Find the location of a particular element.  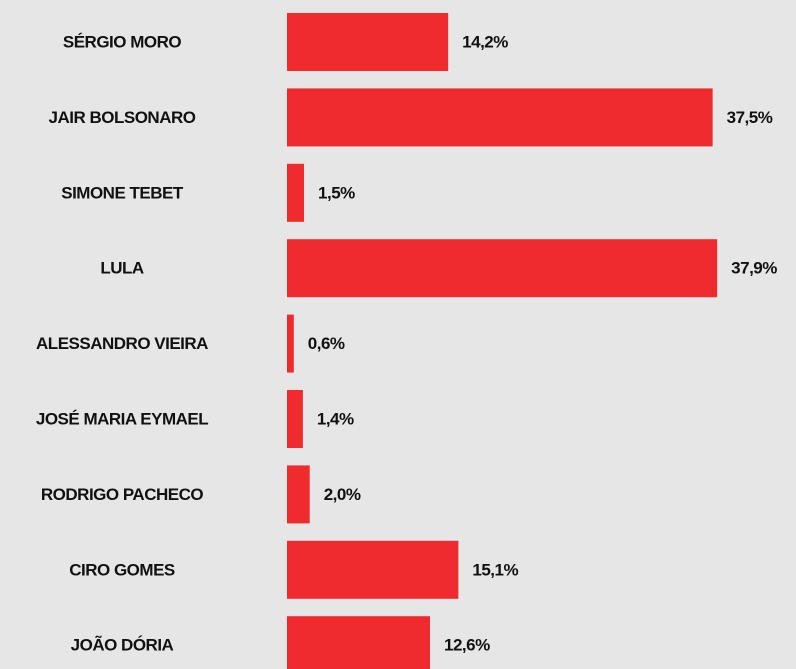

category-label: LULA is located at coordinates (122, 268).